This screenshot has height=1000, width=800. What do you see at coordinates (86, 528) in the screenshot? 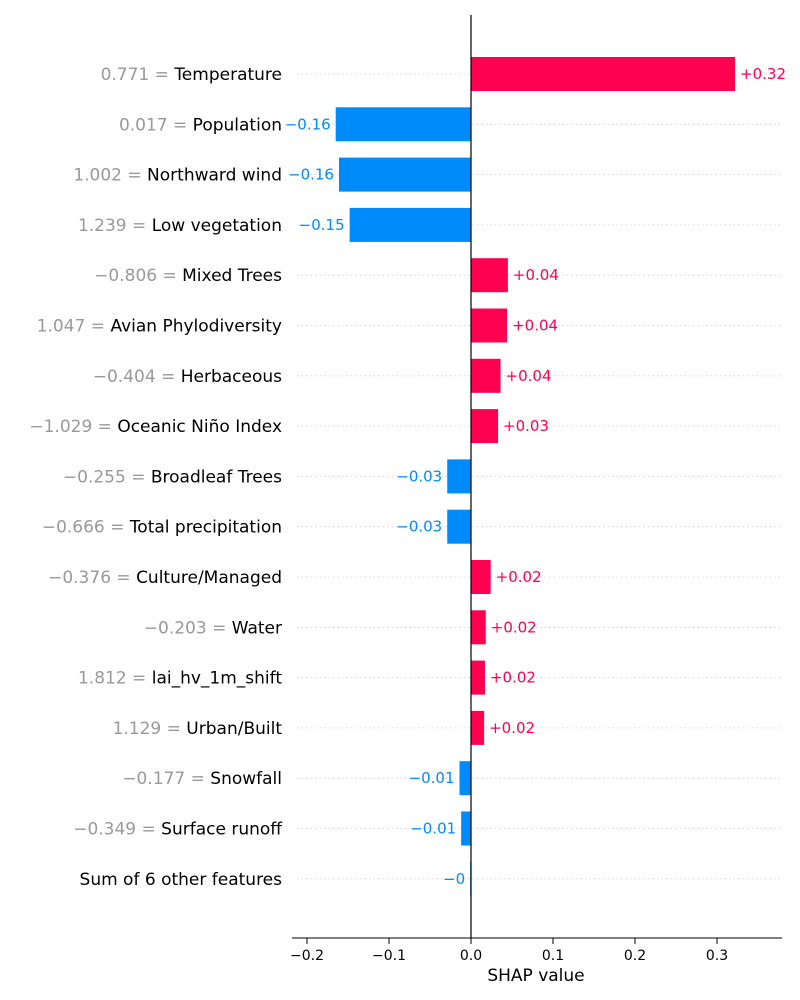
I see `feature-value: −0.666 =` at bounding box center [86, 528].